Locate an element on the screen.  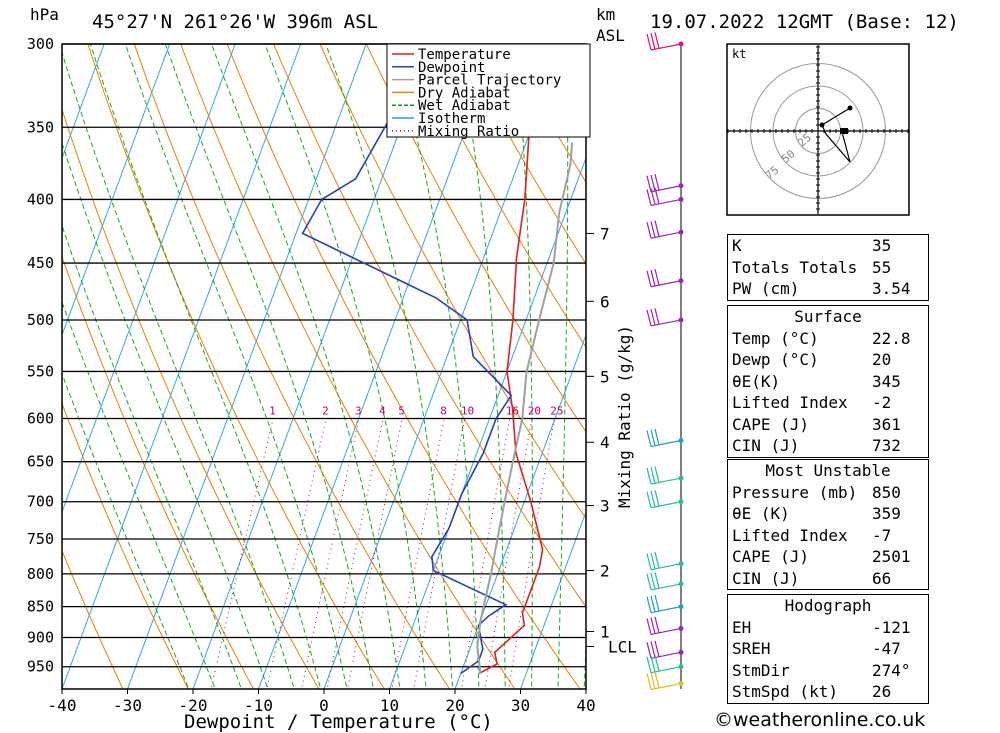
most_unstable-row: Pressure (mb) 850 is located at coordinates (828, 493).